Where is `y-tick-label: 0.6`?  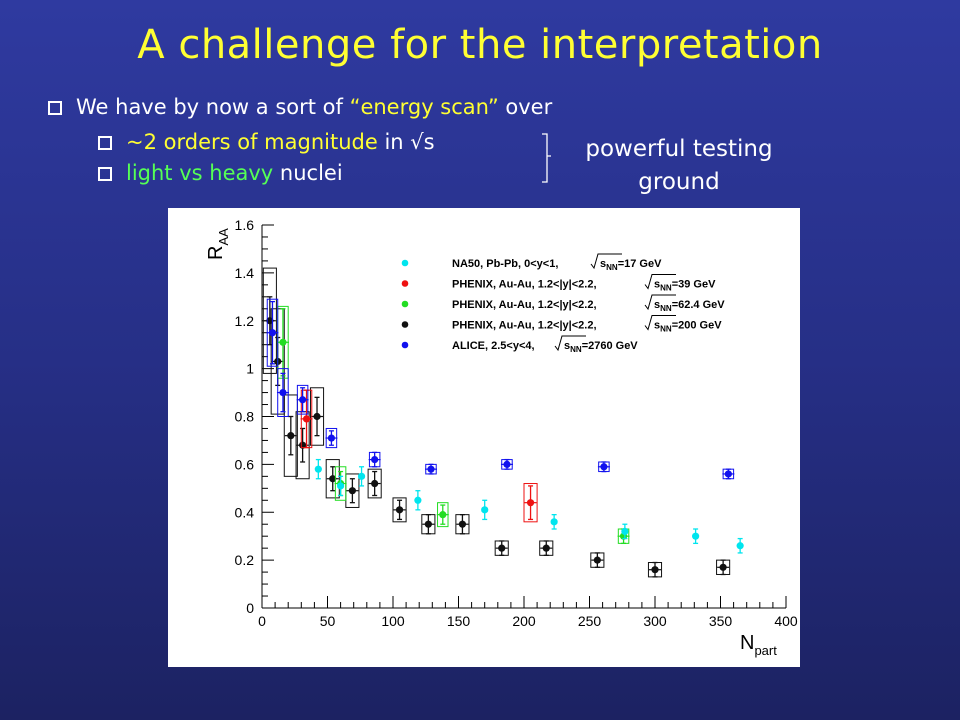
y-tick-label: 0.6 is located at coordinates (245, 464).